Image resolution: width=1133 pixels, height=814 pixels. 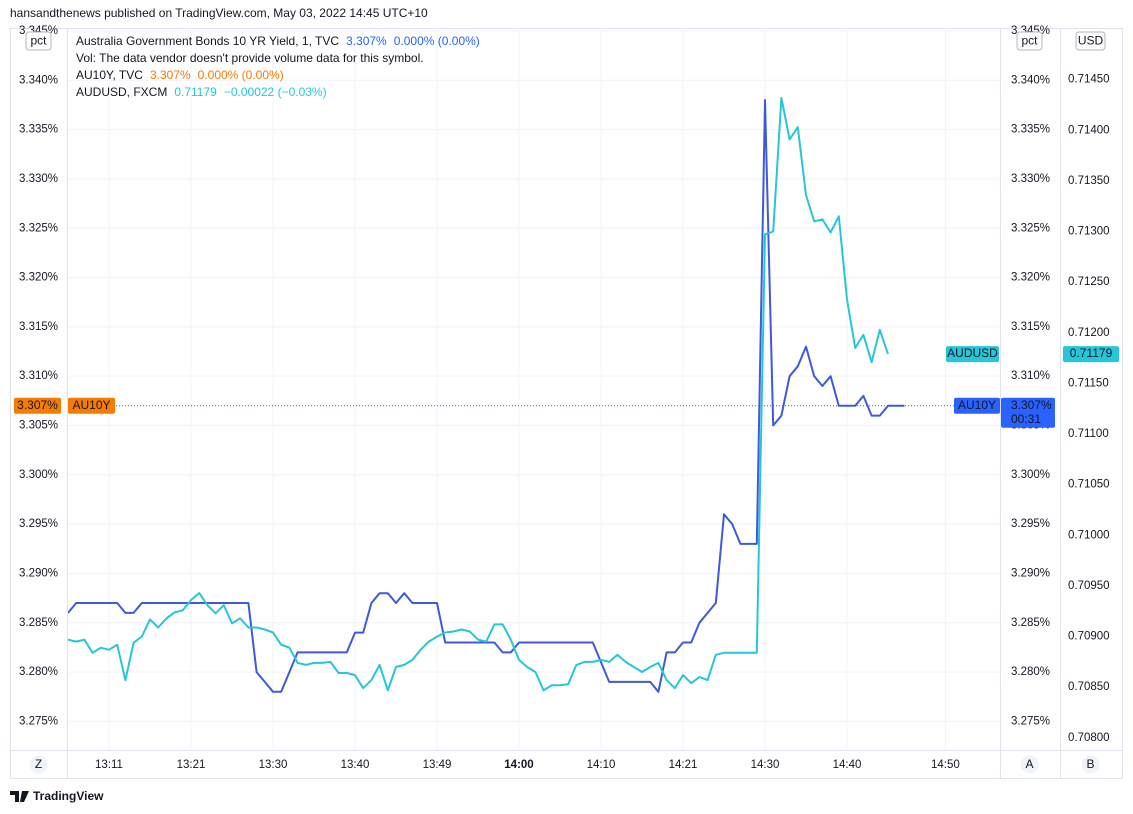 What do you see at coordinates (847, 765) in the screenshot?
I see `x-tick-label: 14:40` at bounding box center [847, 765].